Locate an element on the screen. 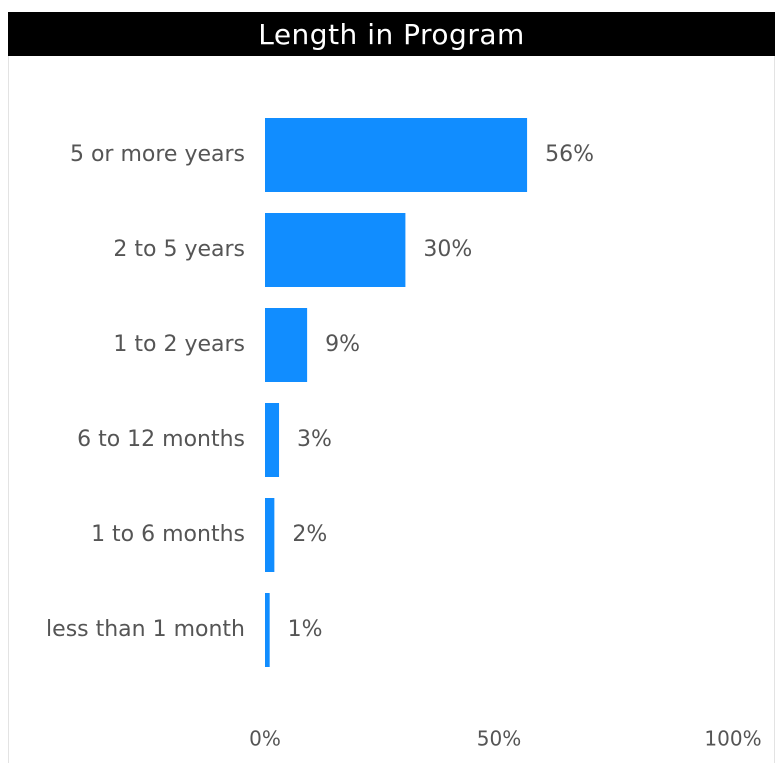 The height and width of the screenshot is (763, 779). value-label-1-to-6-months: 2% is located at coordinates (309, 534).